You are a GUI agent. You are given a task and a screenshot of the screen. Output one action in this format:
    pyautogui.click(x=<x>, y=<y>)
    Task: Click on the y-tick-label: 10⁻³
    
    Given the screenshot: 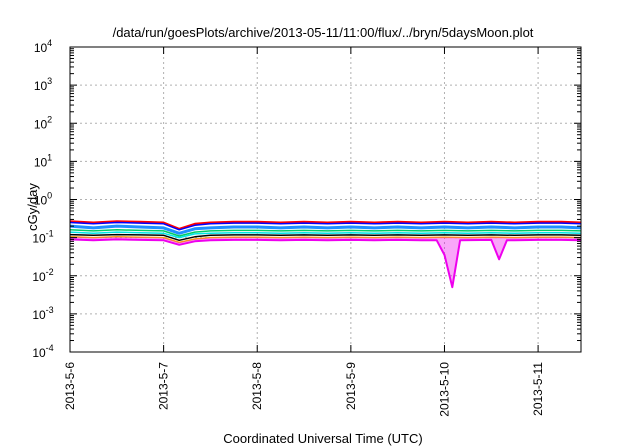 What is the action you would take?
    pyautogui.click(x=42, y=313)
    